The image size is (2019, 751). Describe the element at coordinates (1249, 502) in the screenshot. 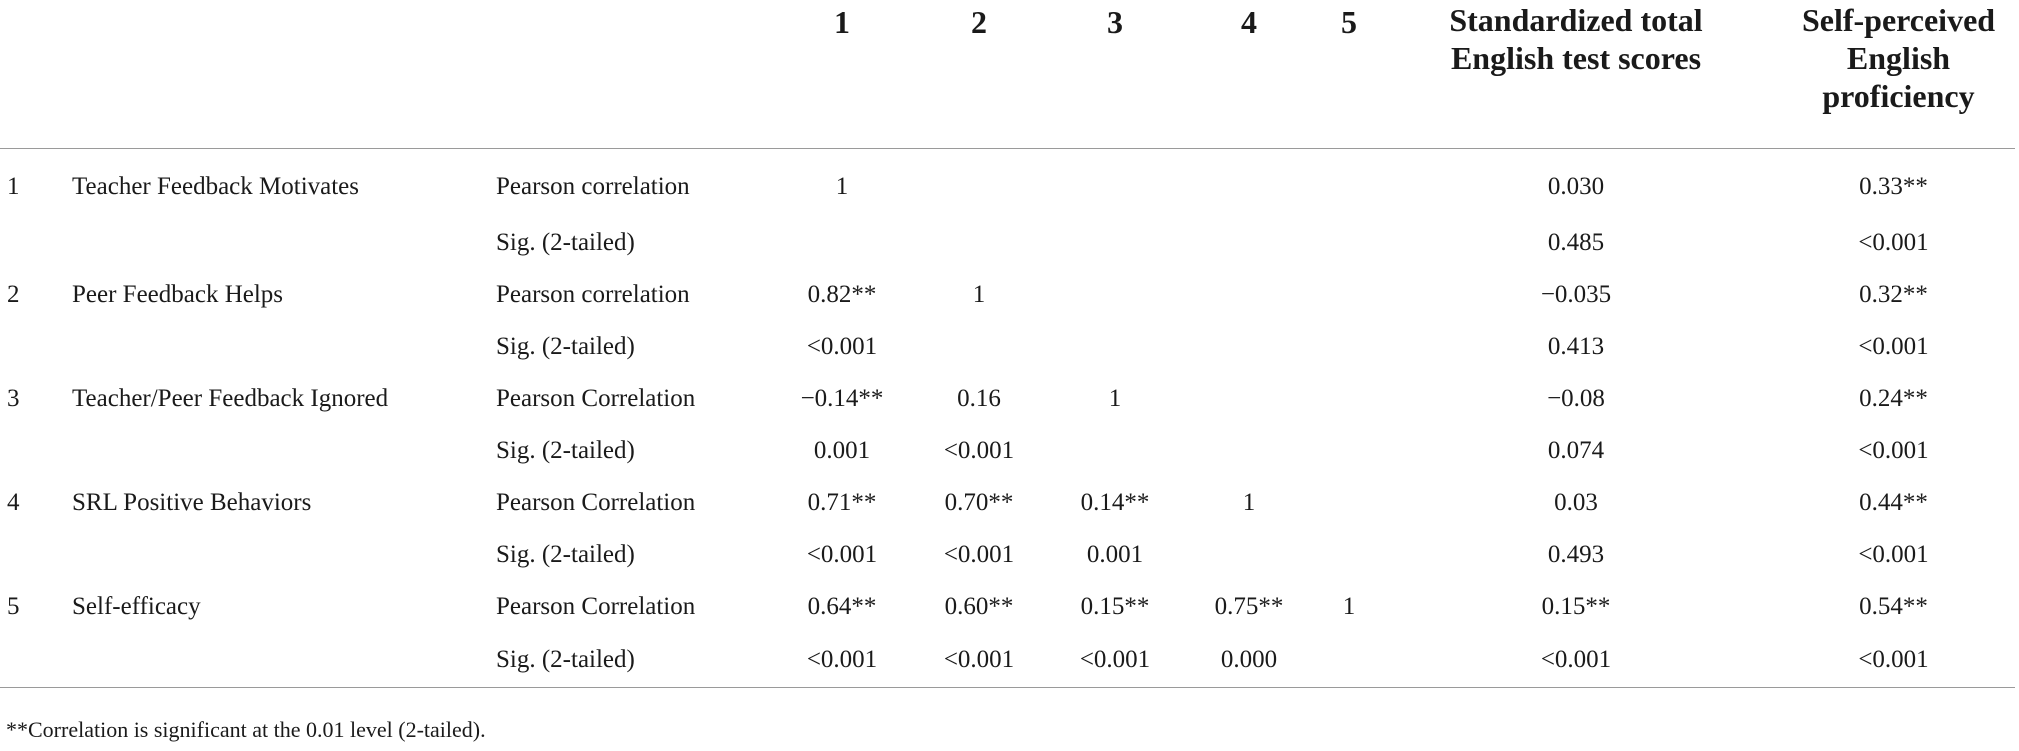

I see `cell-col-4: 1` at that location.